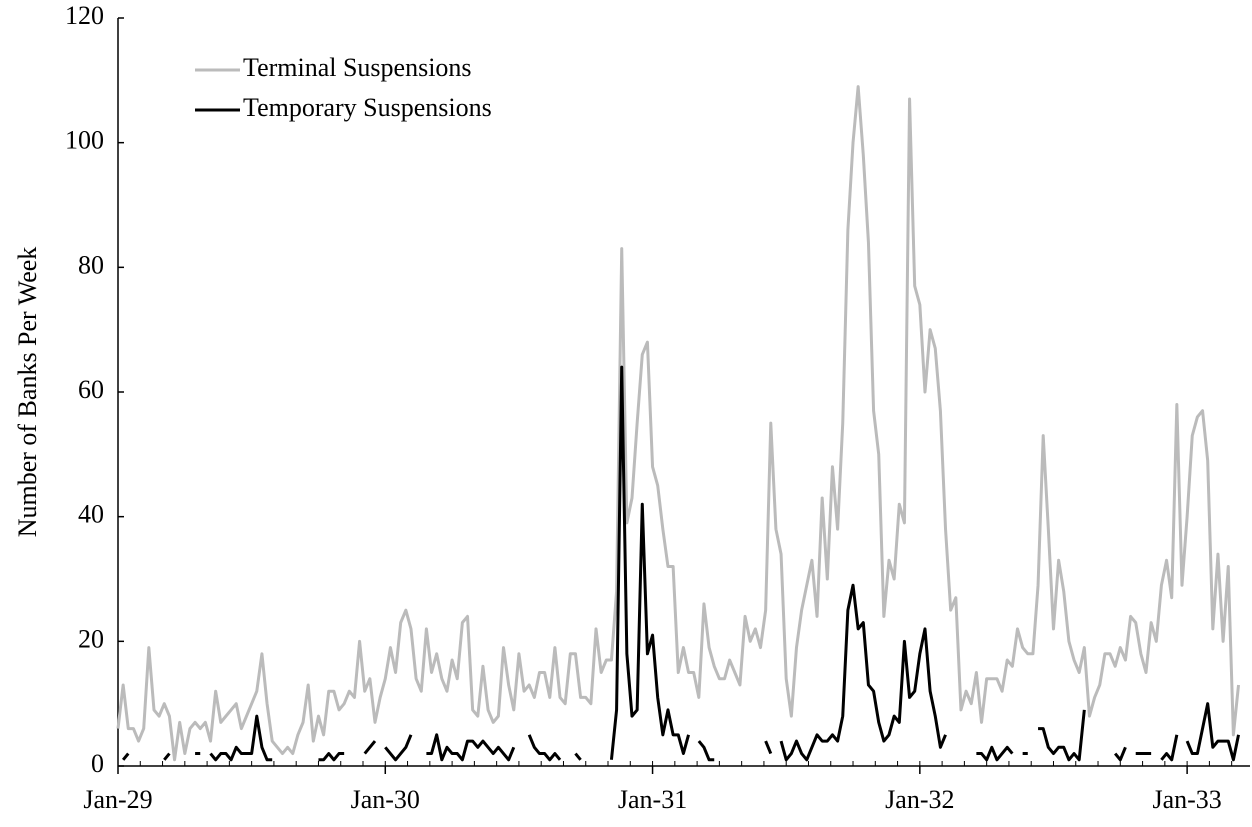 The image size is (1252, 827). What do you see at coordinates (1186, 799) in the screenshot?
I see `x-tick-label: Jan-33` at bounding box center [1186, 799].